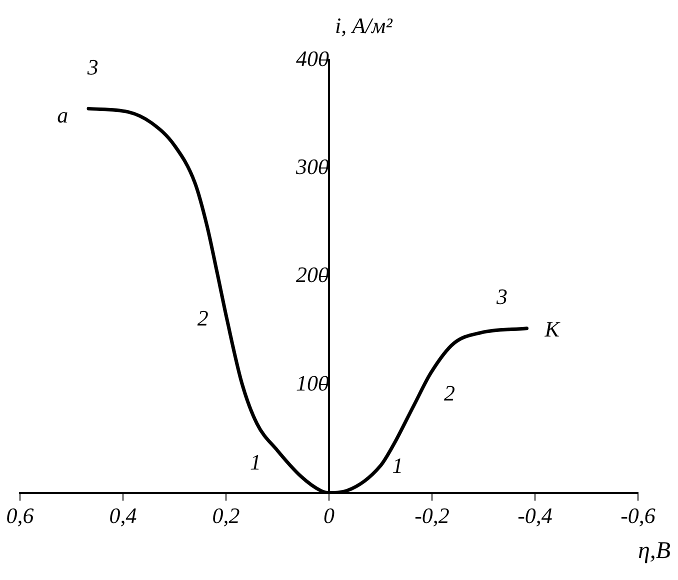  What do you see at coordinates (535, 515) in the screenshot?
I see `x-tick-label: -0,4` at bounding box center [535, 515].